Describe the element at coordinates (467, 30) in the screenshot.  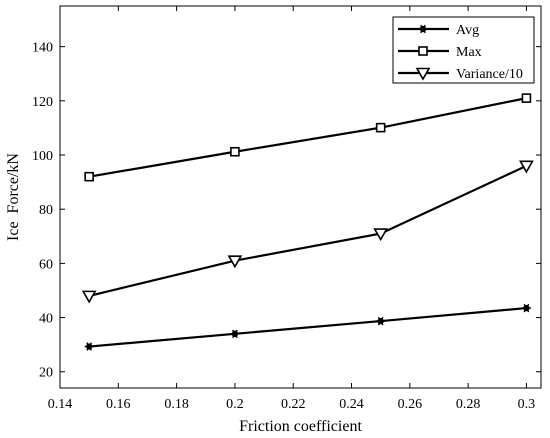
I see `legend-label: Avg` at that location.